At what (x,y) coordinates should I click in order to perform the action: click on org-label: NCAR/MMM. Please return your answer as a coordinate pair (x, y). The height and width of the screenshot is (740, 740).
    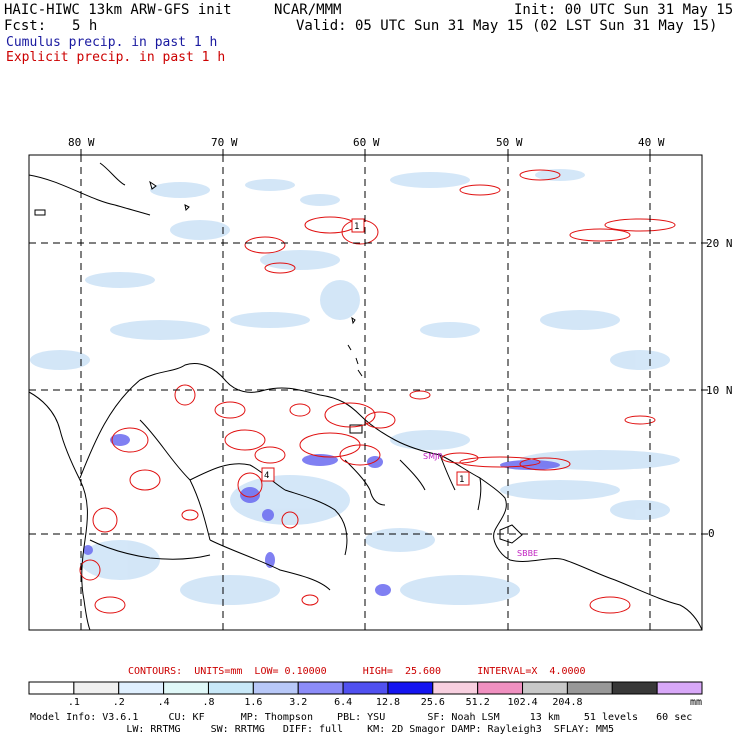
    Looking at the image, I should click on (308, 10).